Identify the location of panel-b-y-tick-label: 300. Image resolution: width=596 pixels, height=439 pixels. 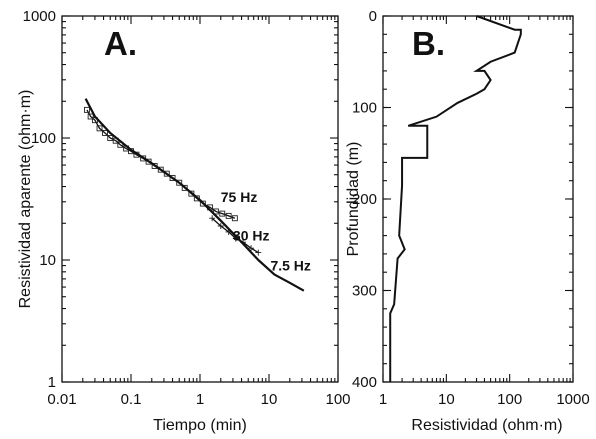
(364, 291).